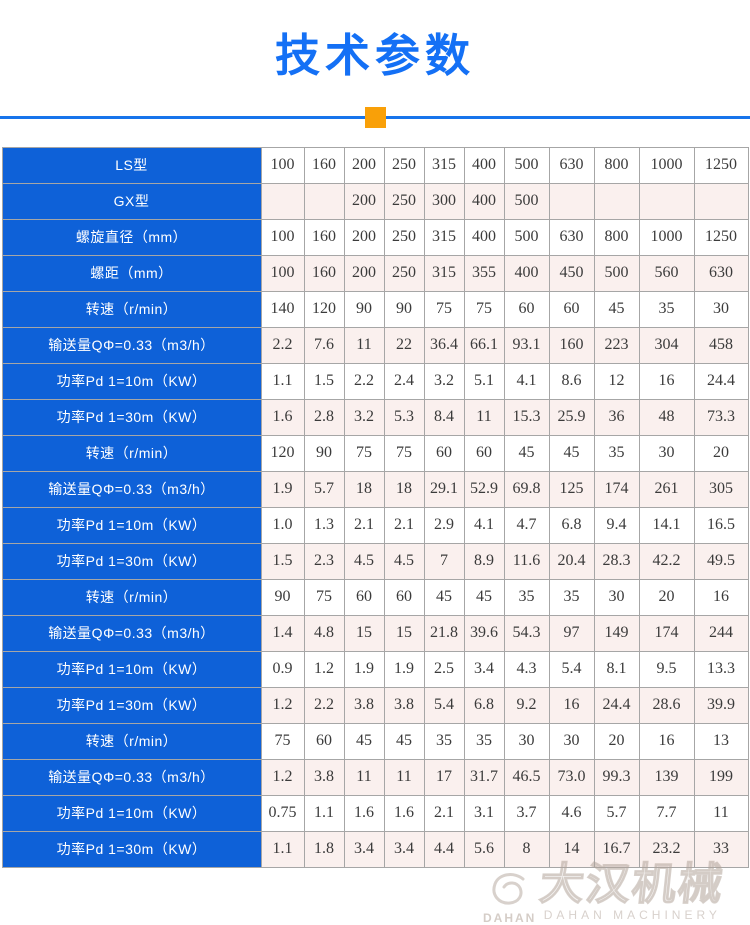 The image size is (750, 925). Describe the element at coordinates (616, 633) in the screenshot. I see `data-cell: 149` at that location.